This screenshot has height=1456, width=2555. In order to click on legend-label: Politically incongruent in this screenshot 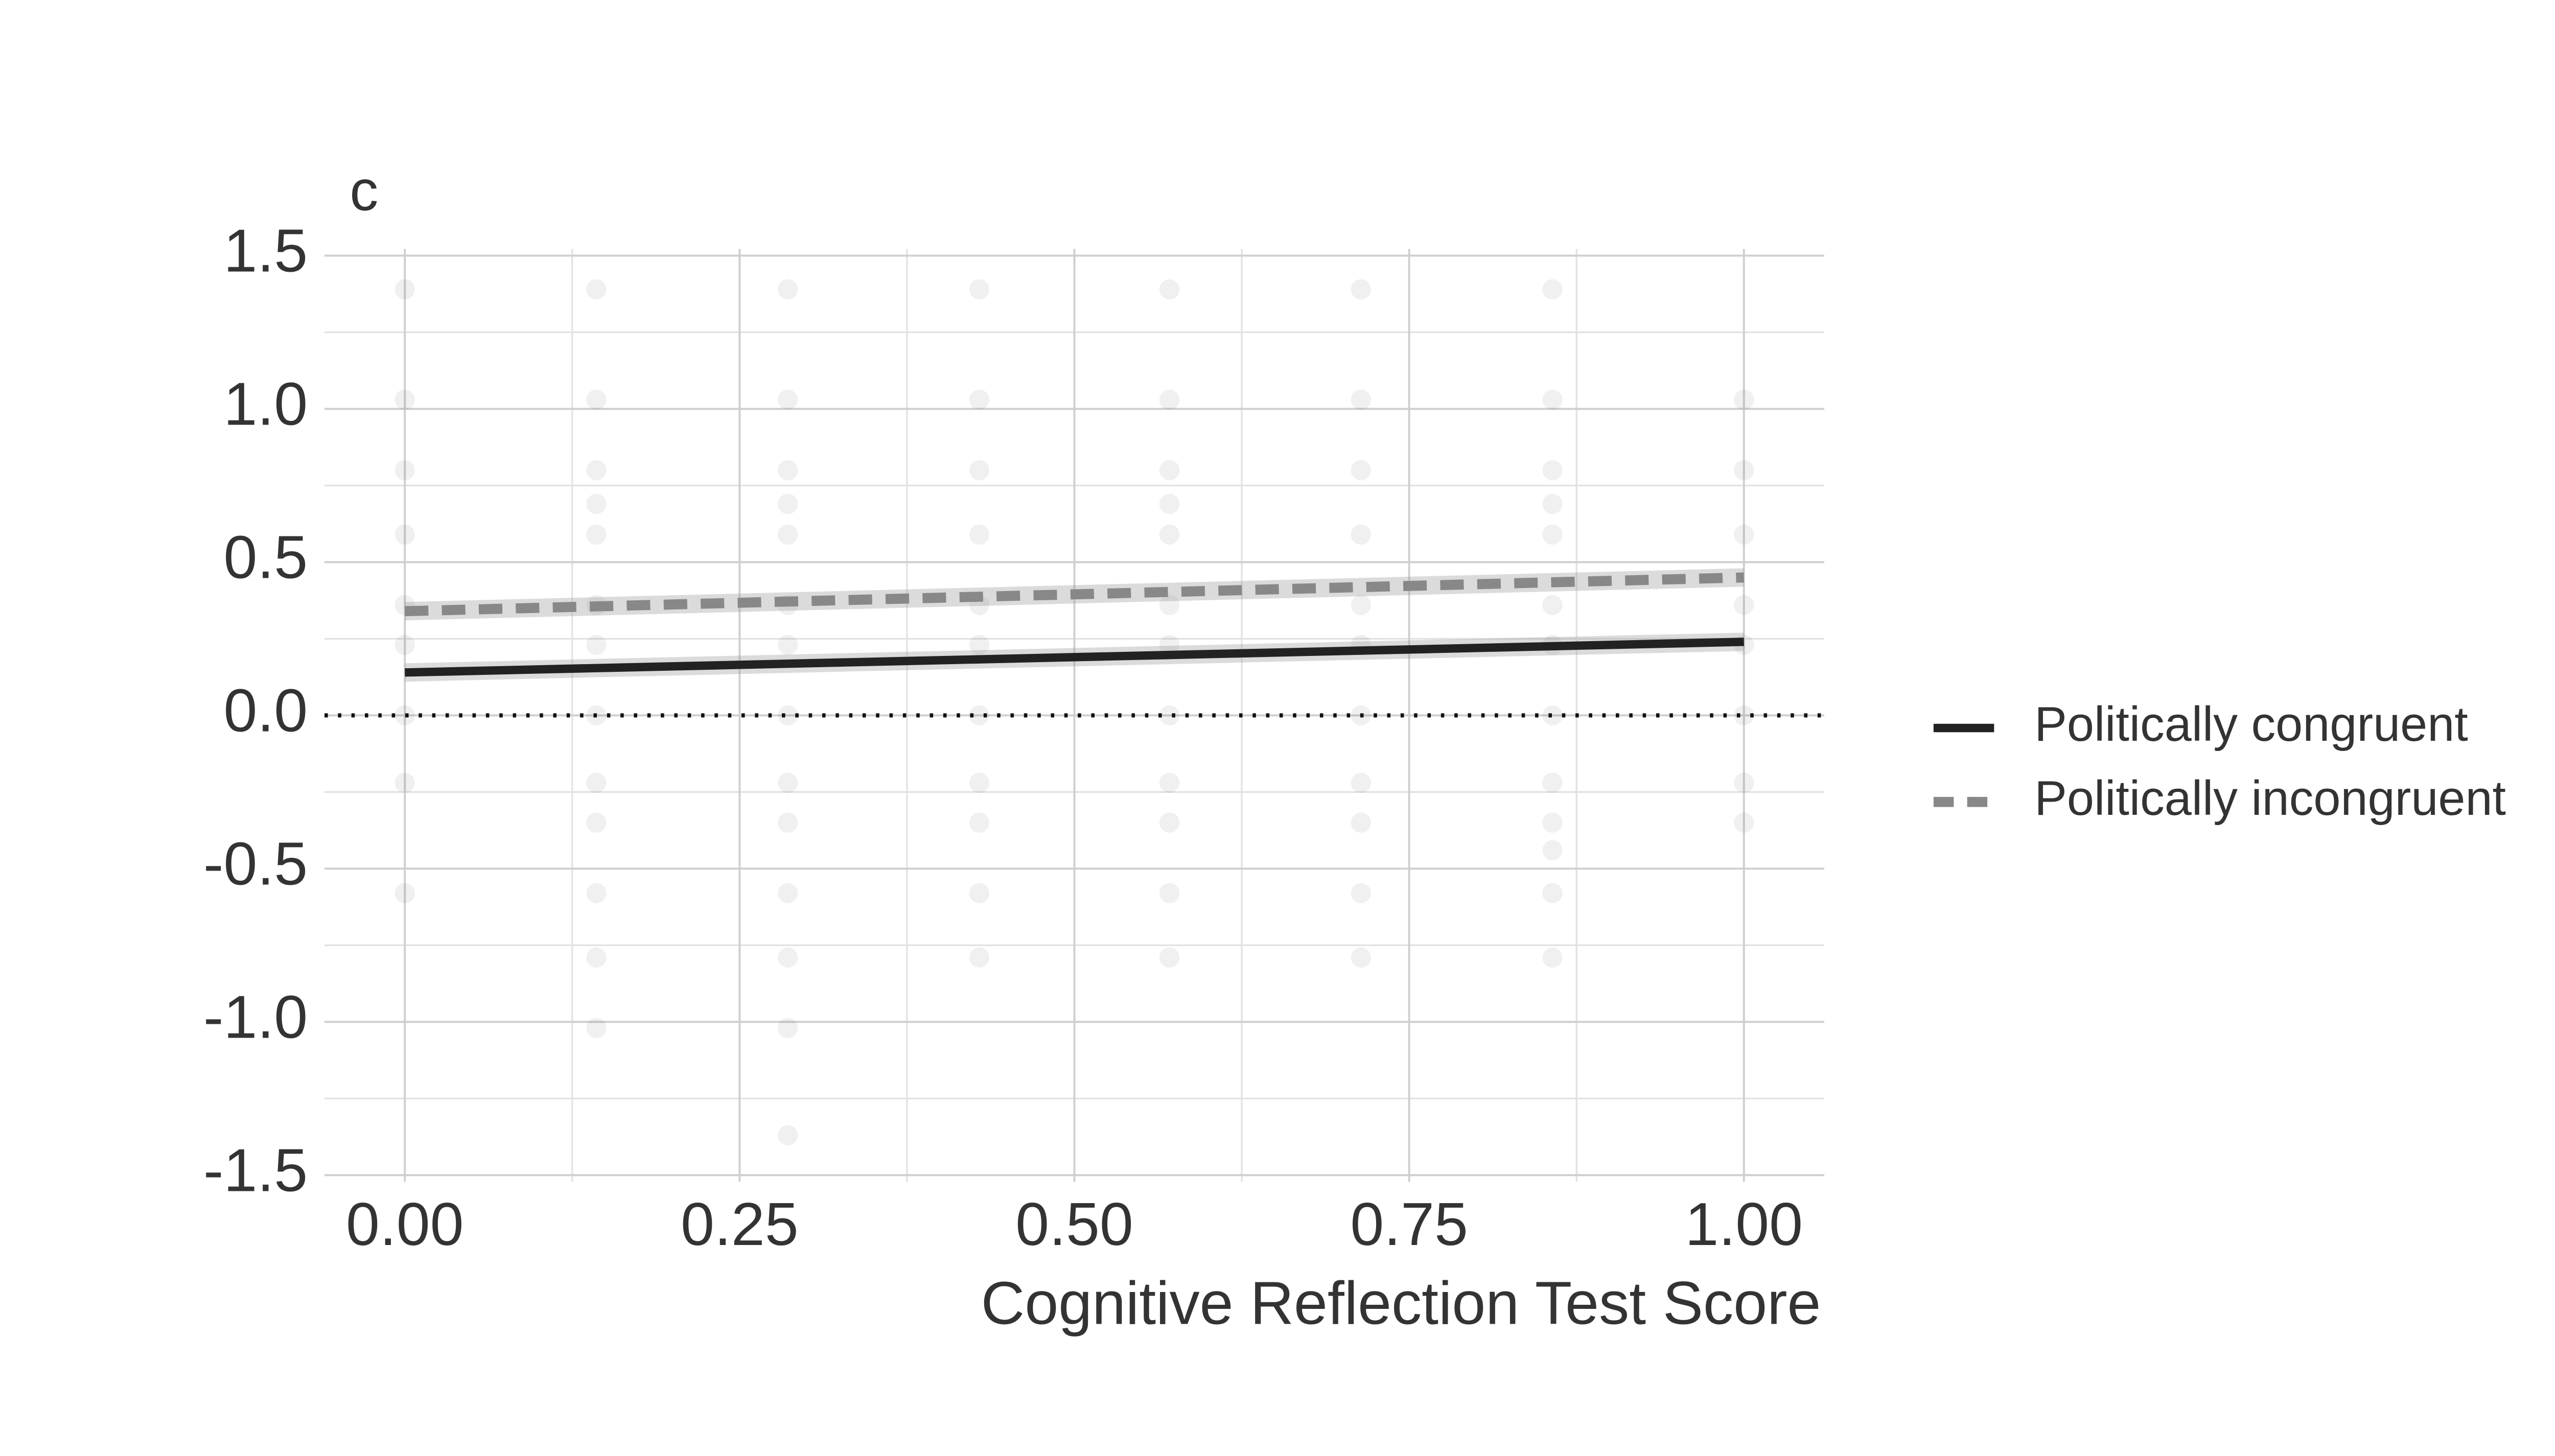, I will do `click(2270, 798)`.